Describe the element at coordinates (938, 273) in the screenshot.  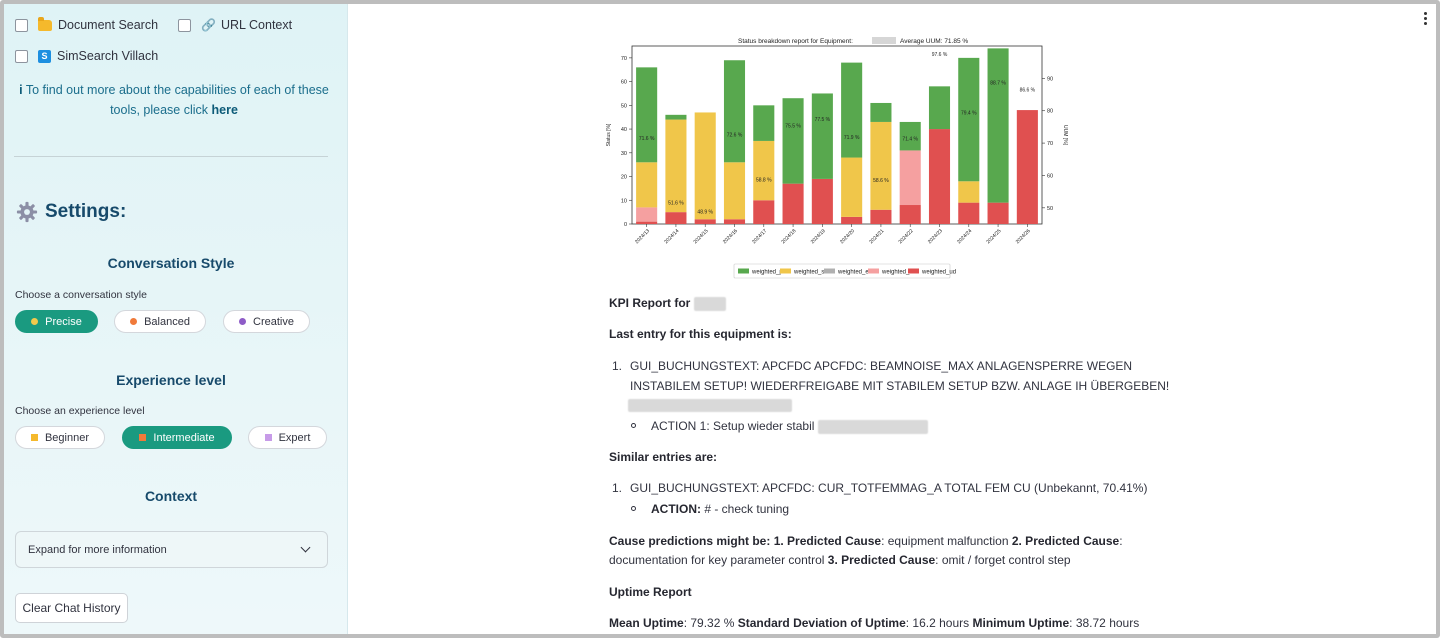
I see `legend-label: weighted_ud` at that location.